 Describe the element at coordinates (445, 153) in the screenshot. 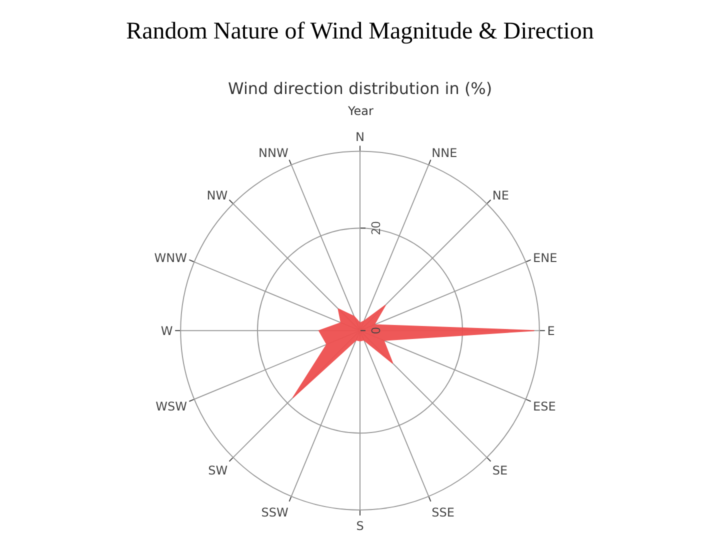

I see `spoke-label: NNE` at that location.